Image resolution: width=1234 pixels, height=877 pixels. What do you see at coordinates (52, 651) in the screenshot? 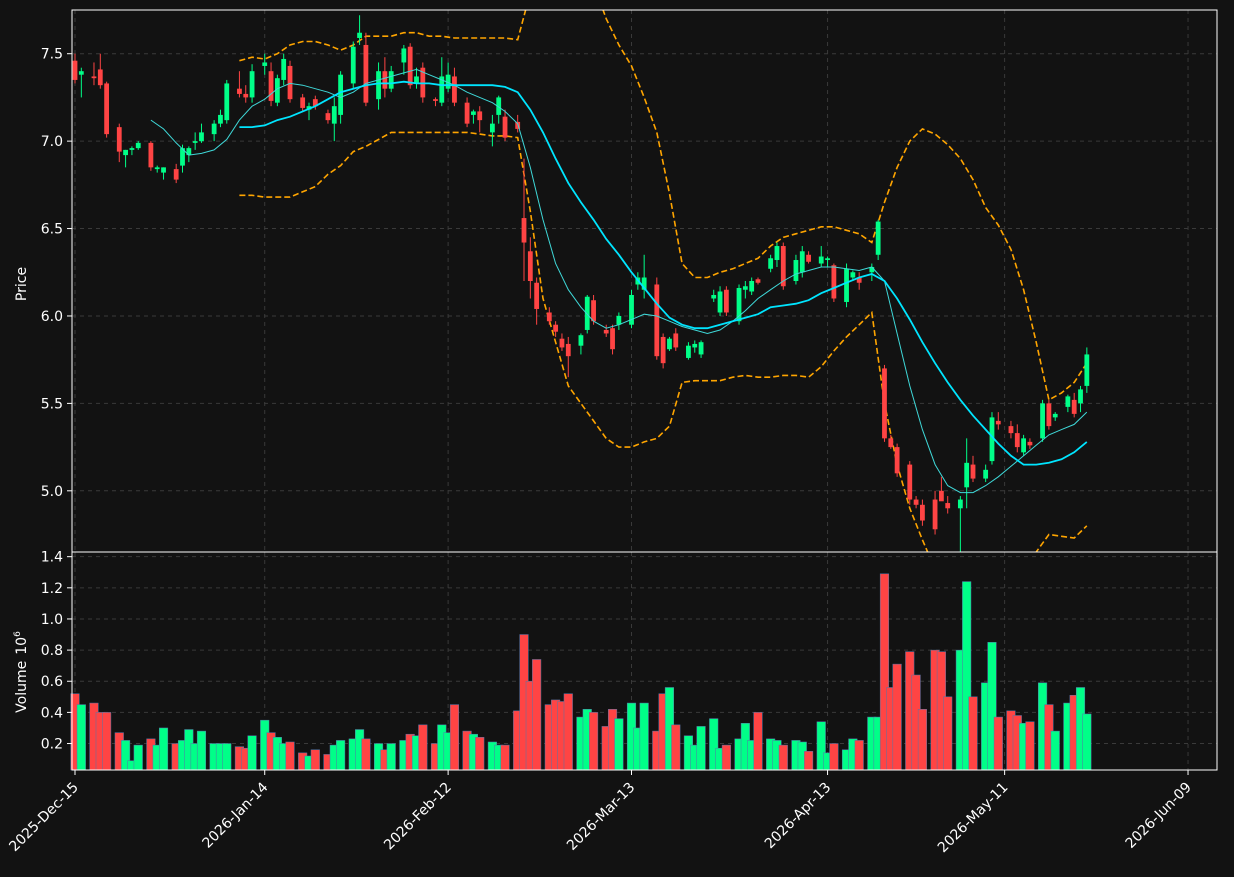
I see `volume-tick-label: 0.8` at bounding box center [52, 651].